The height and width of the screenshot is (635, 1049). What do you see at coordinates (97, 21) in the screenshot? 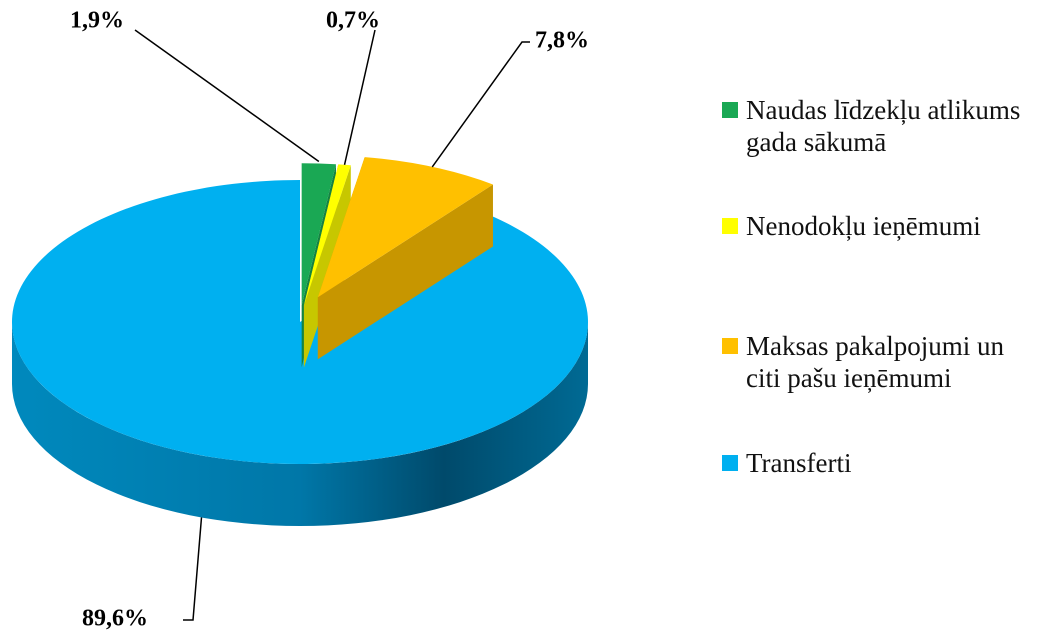
I see `data-label: 1,9%` at bounding box center [97, 21].